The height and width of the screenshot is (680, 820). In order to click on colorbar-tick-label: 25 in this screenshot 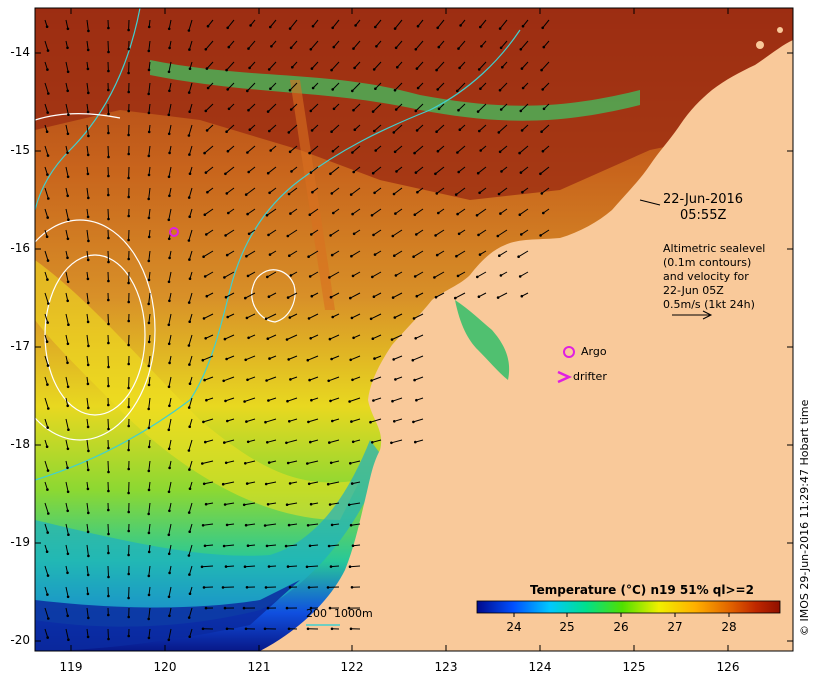, I will do `click(567, 627)`.